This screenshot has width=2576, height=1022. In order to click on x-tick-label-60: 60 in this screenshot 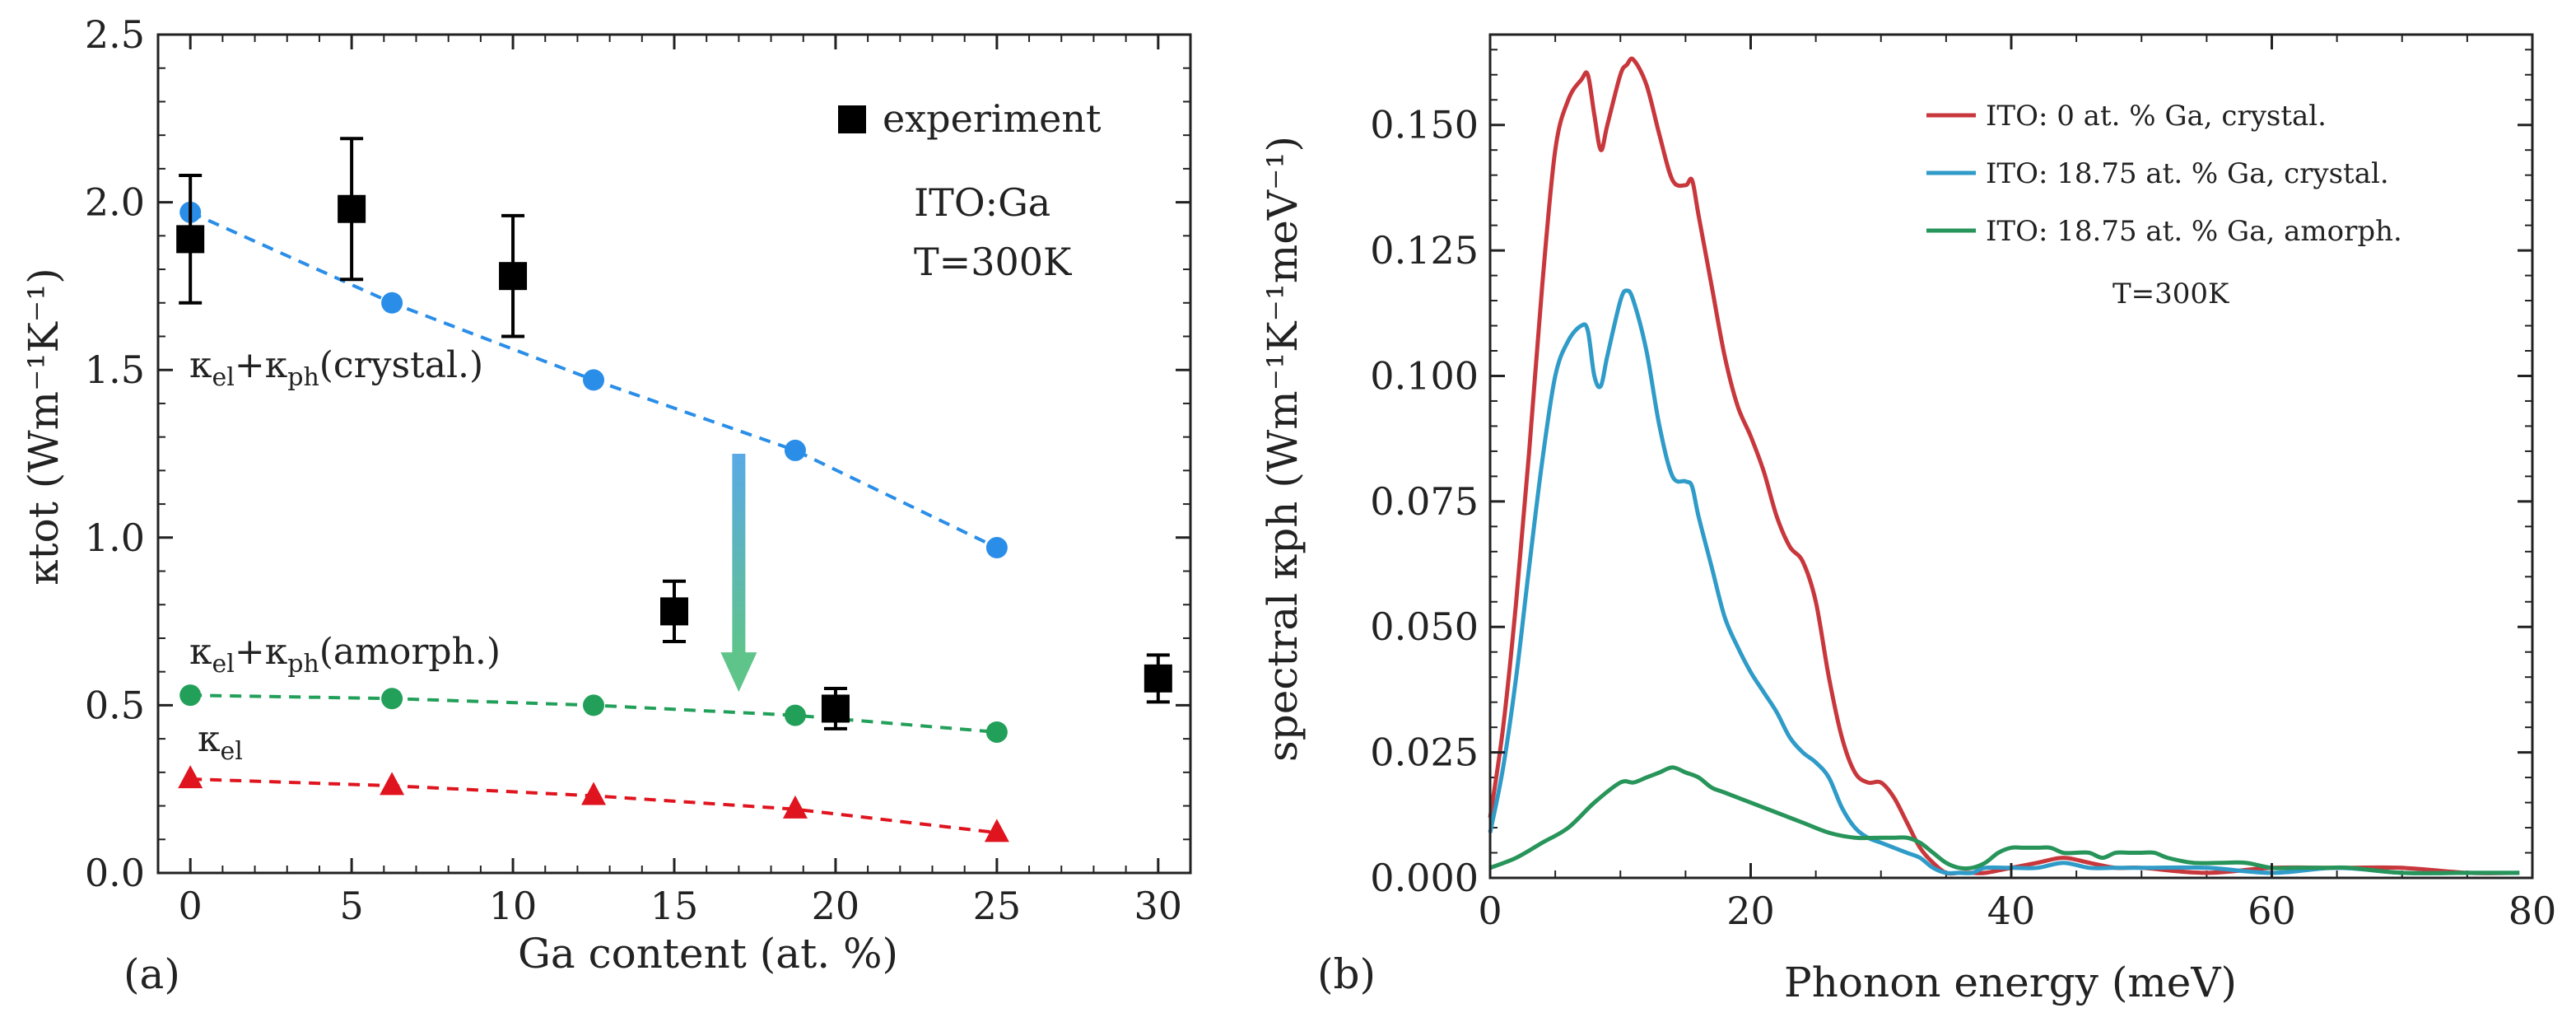, I will do `click(2272, 911)`.